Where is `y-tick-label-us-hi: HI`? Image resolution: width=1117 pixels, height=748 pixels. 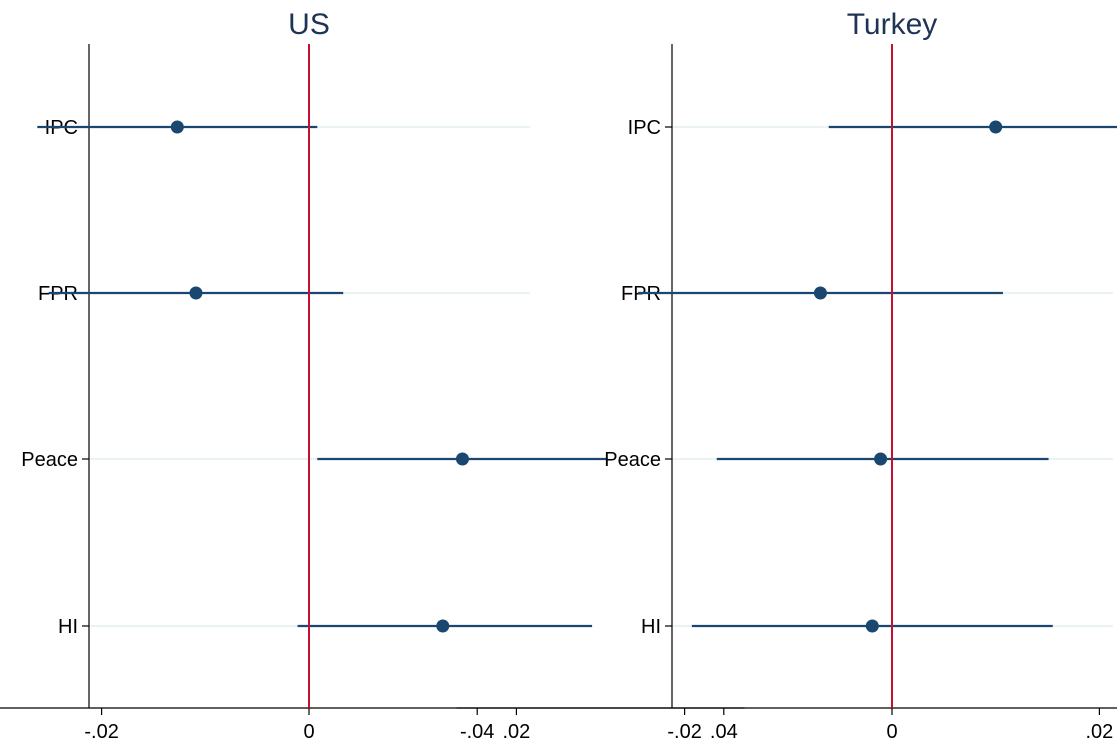
y-tick-label-us-hi: HI is located at coordinates (68, 627).